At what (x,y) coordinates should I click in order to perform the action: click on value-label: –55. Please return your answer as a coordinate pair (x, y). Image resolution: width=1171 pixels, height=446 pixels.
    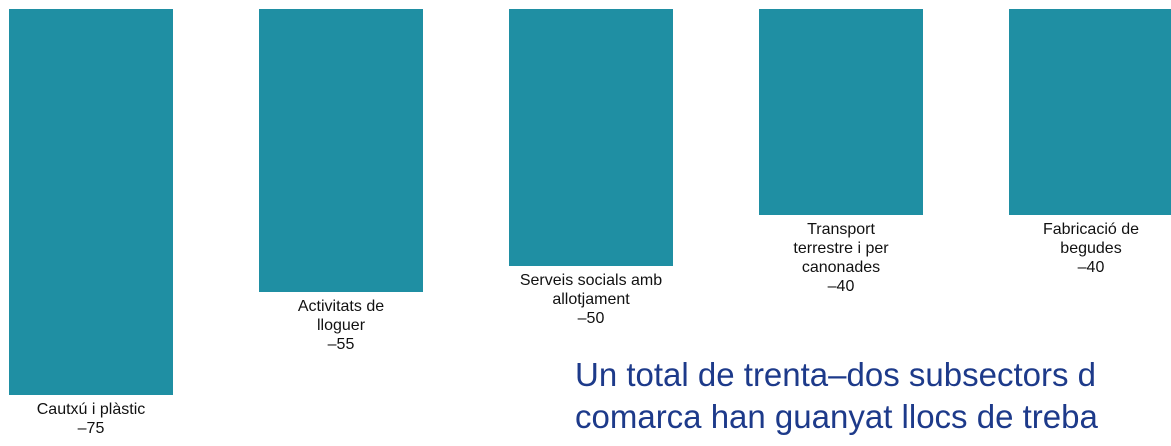
    Looking at the image, I should click on (341, 345).